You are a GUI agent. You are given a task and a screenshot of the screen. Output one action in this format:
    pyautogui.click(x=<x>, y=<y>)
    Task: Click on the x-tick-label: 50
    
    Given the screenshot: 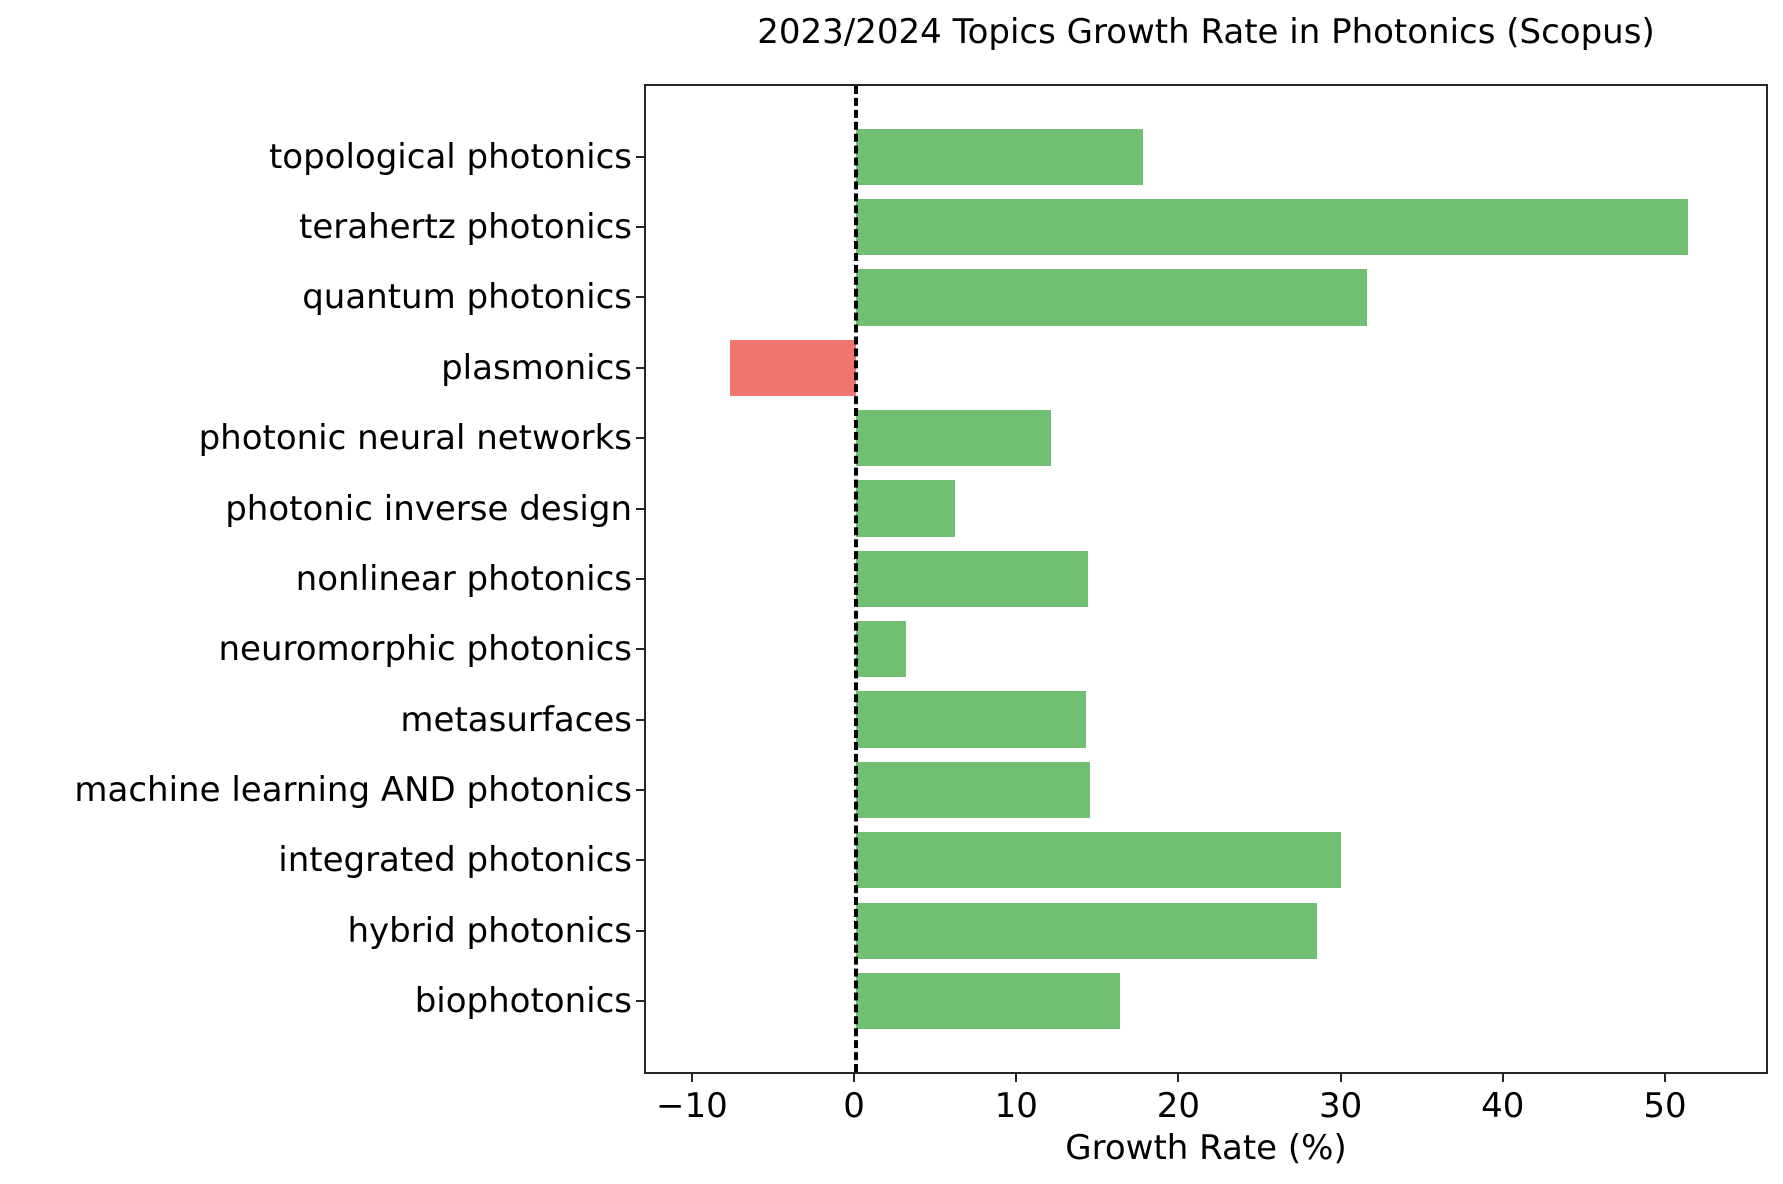 What is the action you would take?
    pyautogui.click(x=1665, y=1106)
    